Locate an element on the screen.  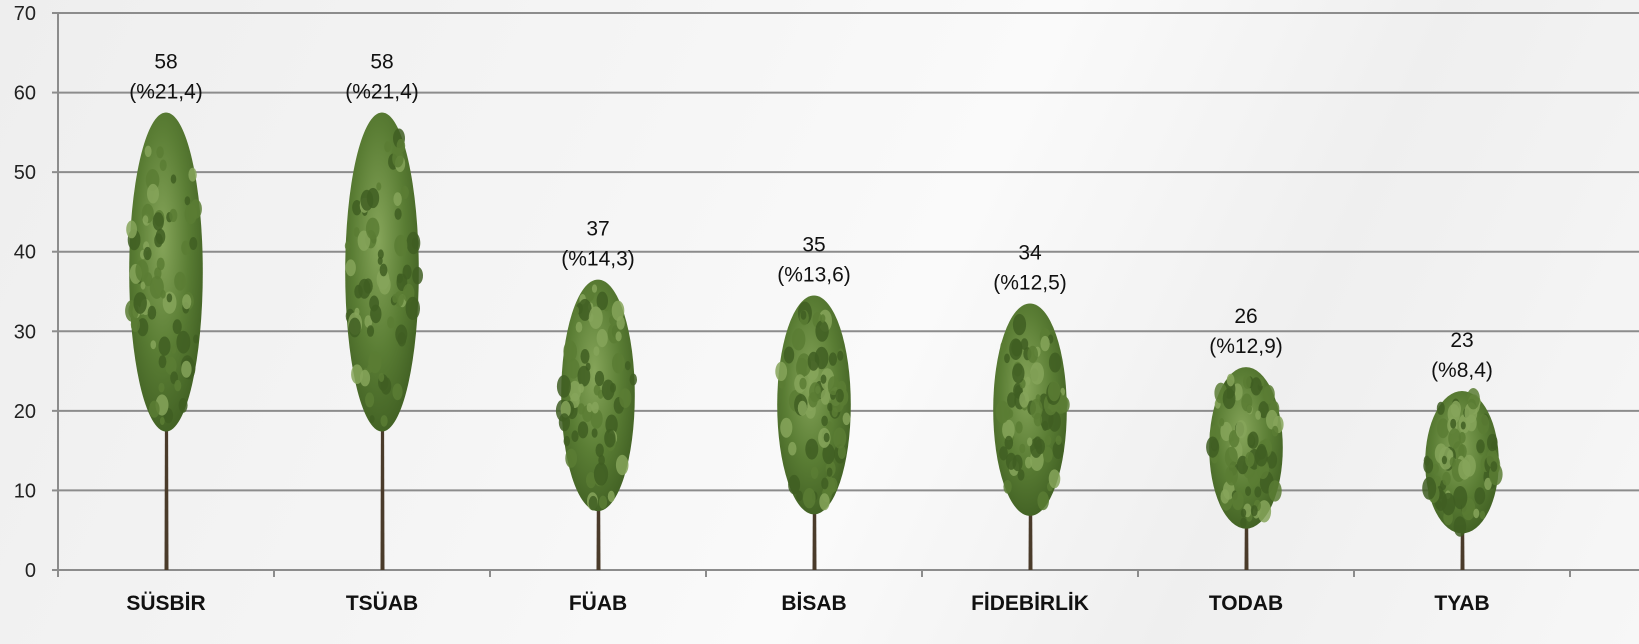
x-tick-label: TSÜAB is located at coordinates (382, 603).